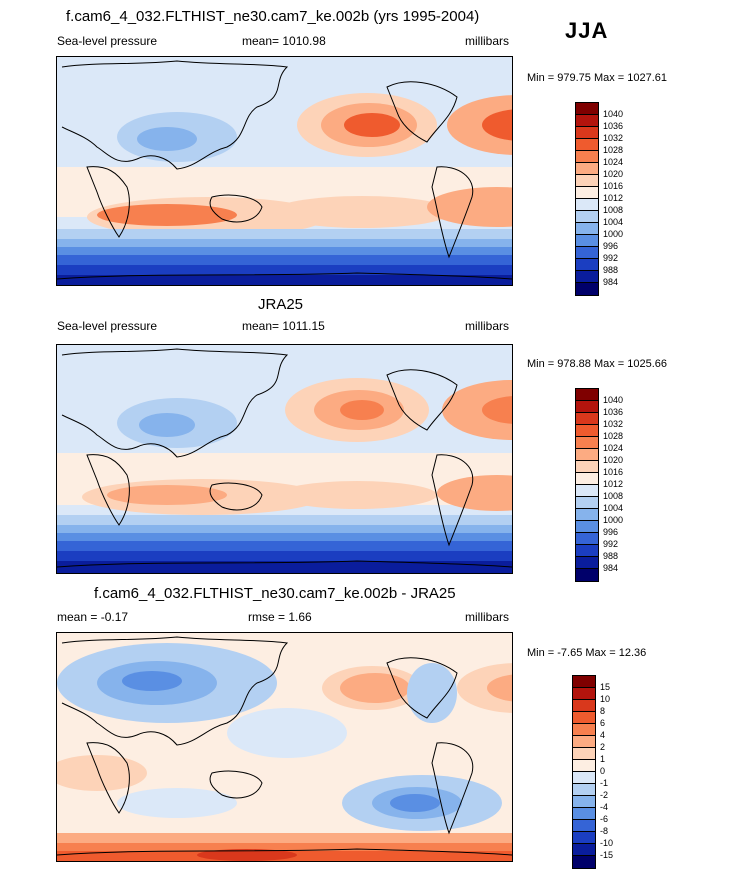 The image size is (732, 869). I want to click on panel3-colorbar, so click(584, 772).